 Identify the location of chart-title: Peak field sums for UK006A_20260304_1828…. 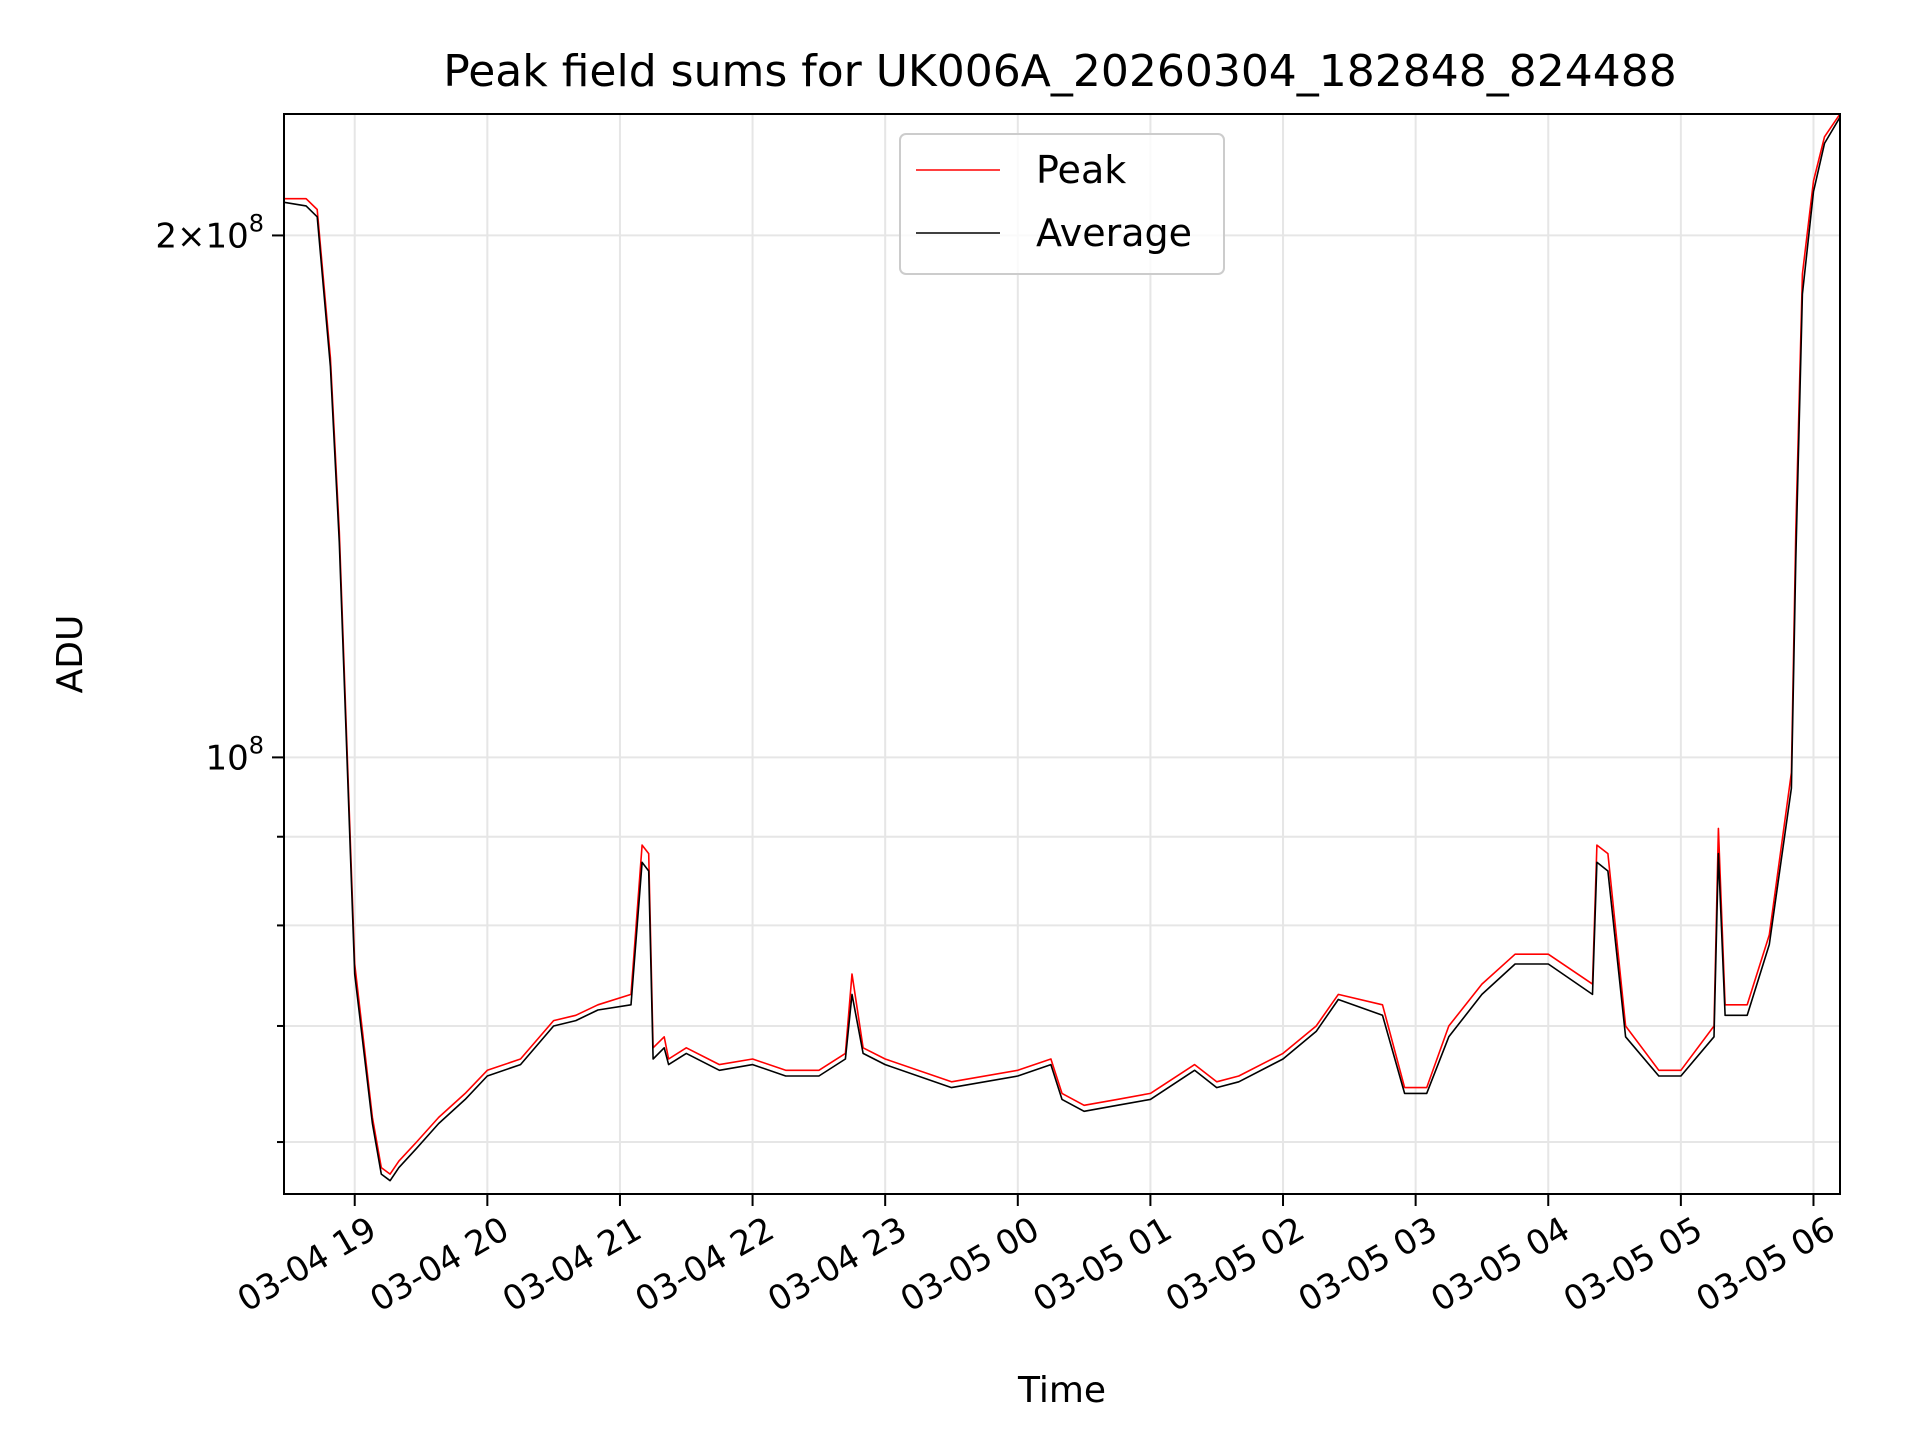
(1059, 71).